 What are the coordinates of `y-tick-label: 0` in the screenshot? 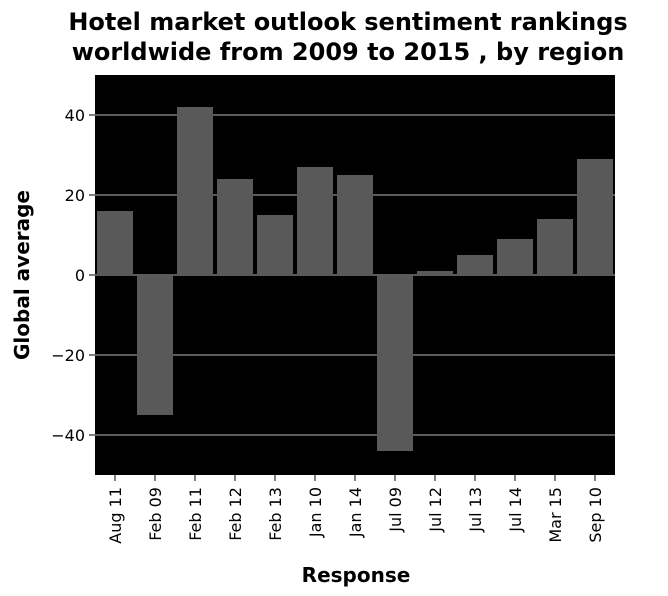 It's located at (80, 275).